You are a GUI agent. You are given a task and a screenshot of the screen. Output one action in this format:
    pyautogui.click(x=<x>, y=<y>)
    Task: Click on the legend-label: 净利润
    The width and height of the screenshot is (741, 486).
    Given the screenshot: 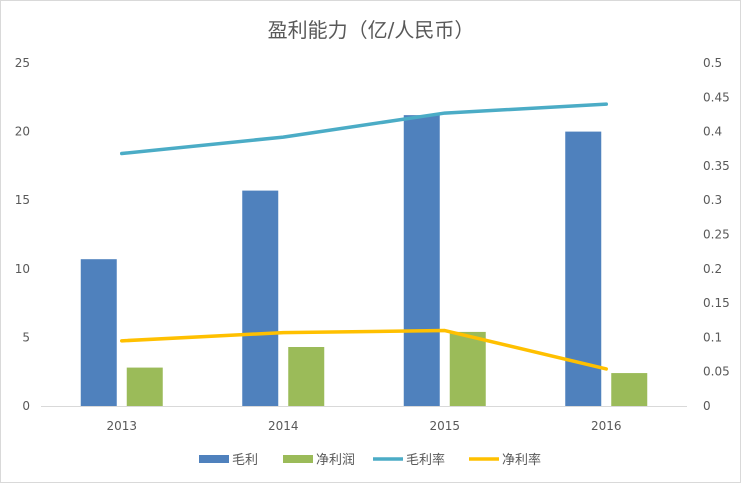 What is the action you would take?
    pyautogui.click(x=335, y=460)
    